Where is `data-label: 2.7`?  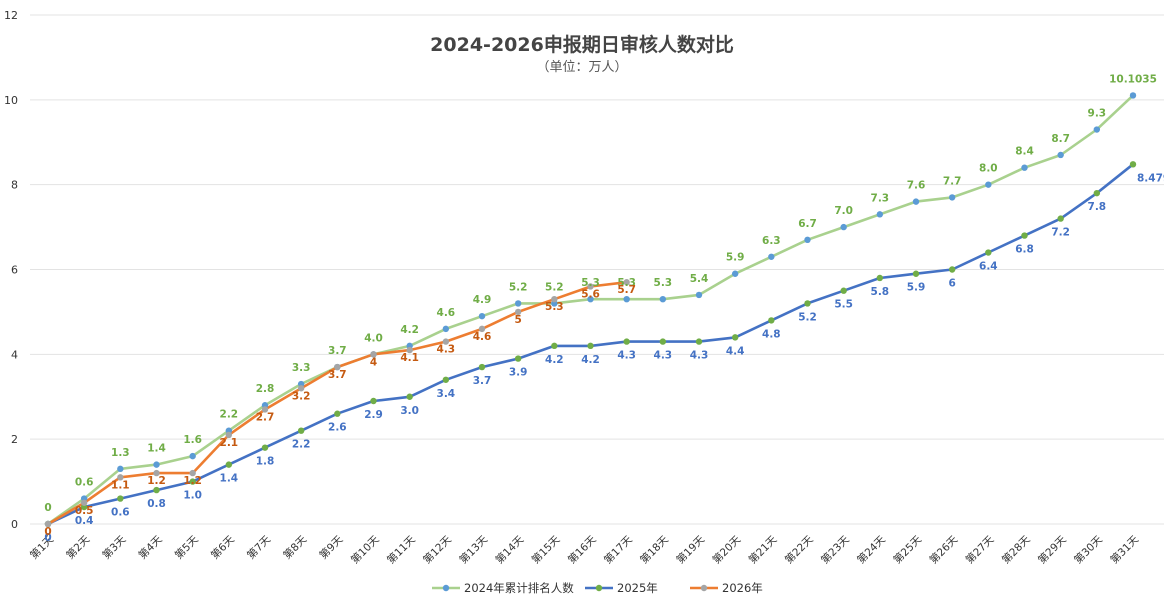 data-label: 2.7 is located at coordinates (265, 417).